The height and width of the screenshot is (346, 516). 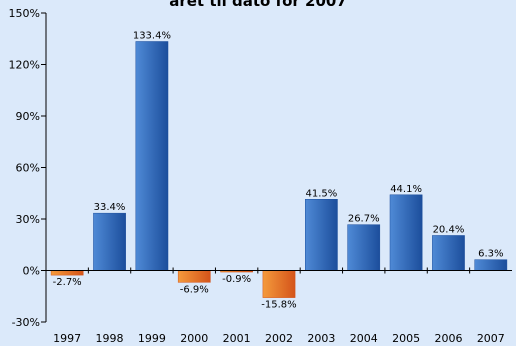 I want to click on data-label-2003: 41.5%, so click(x=321, y=193).